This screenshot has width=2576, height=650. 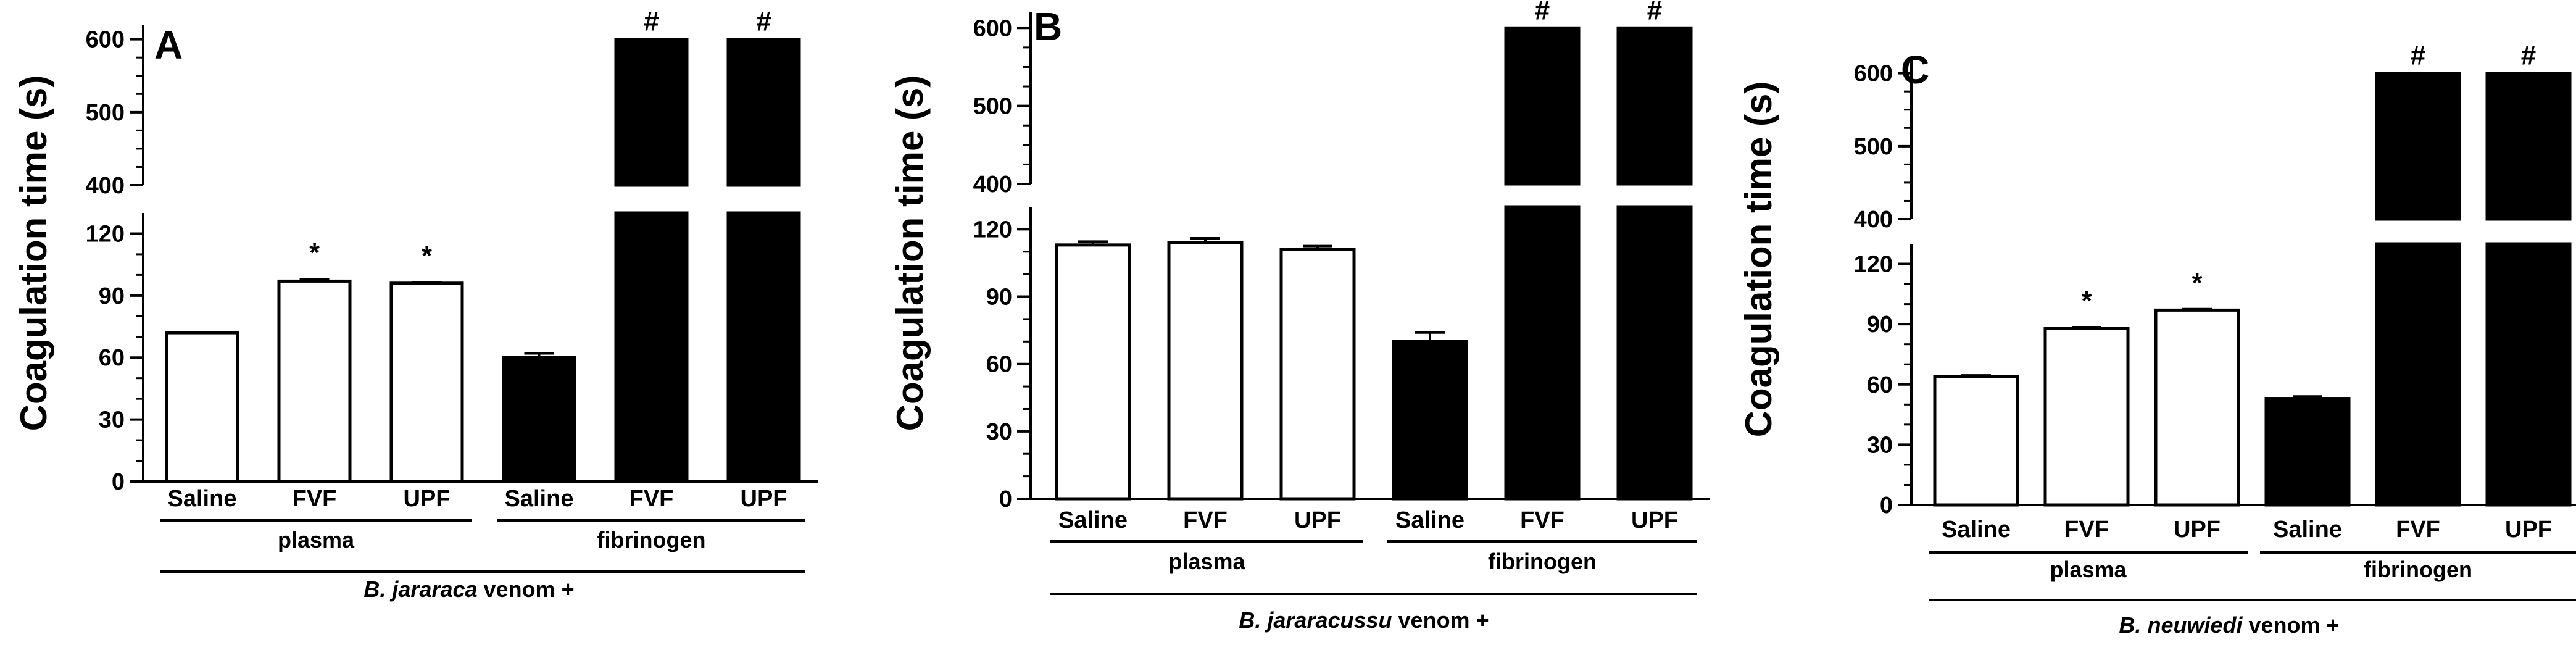 What do you see at coordinates (420, 589) in the screenshot?
I see `caption-species: B. jararaca` at bounding box center [420, 589].